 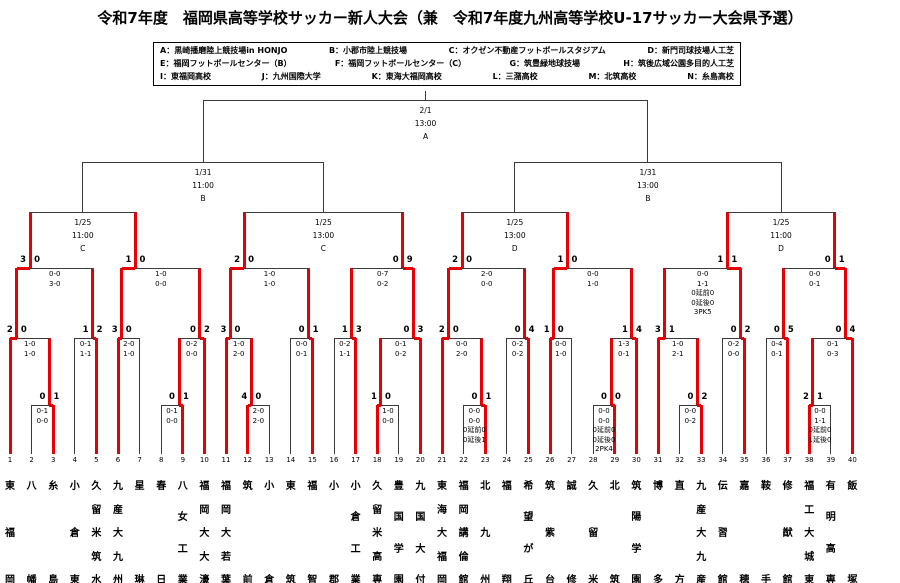 What do you see at coordinates (161, 460) in the screenshot?
I see `team-number: 8` at bounding box center [161, 460].